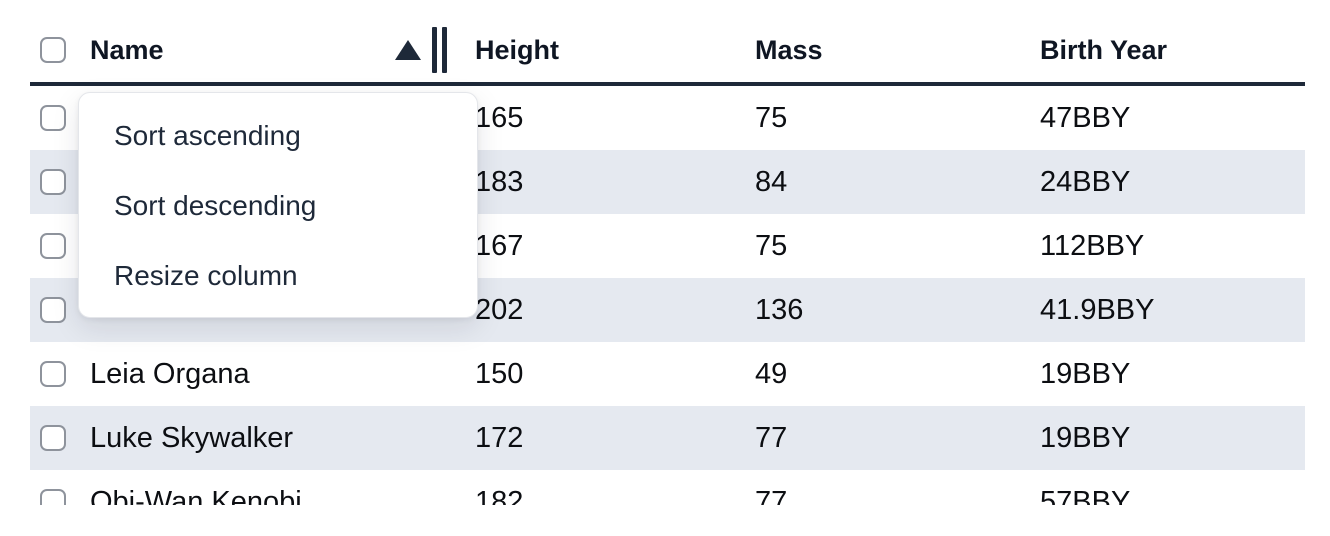 The image size is (1330, 536). I want to click on header-checkbox-cell, so click(60, 50).